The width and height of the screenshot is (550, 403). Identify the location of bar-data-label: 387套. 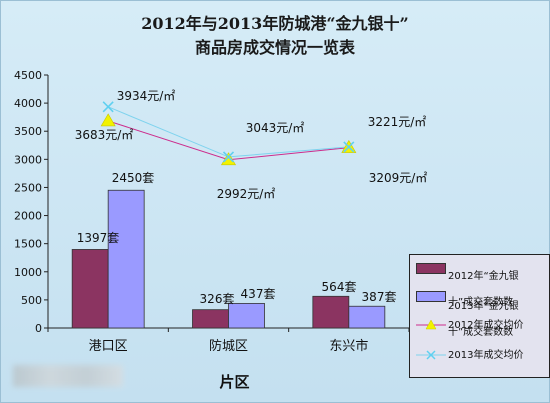
(379, 297).